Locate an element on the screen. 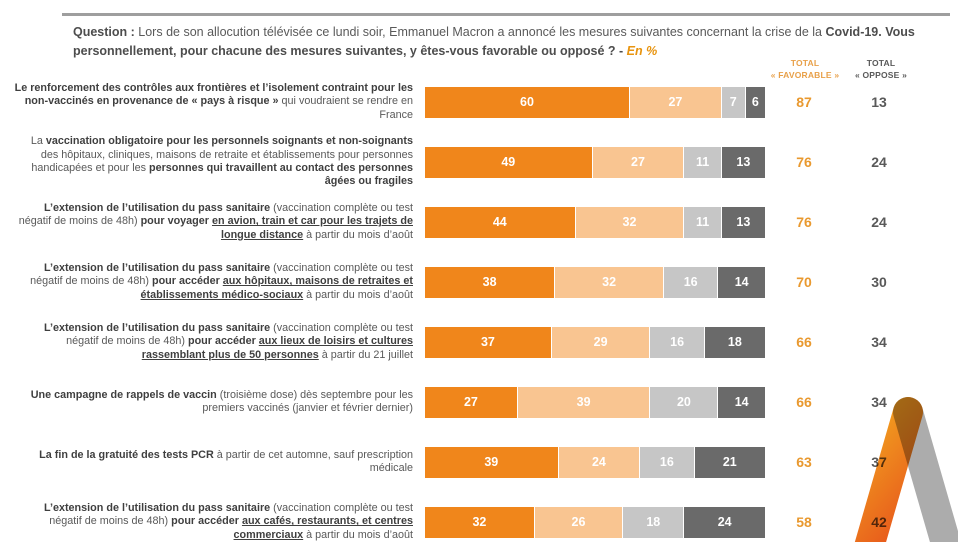 The width and height of the screenshot is (958, 552). bar-segment-gris-fonce: 14 is located at coordinates (741, 402).